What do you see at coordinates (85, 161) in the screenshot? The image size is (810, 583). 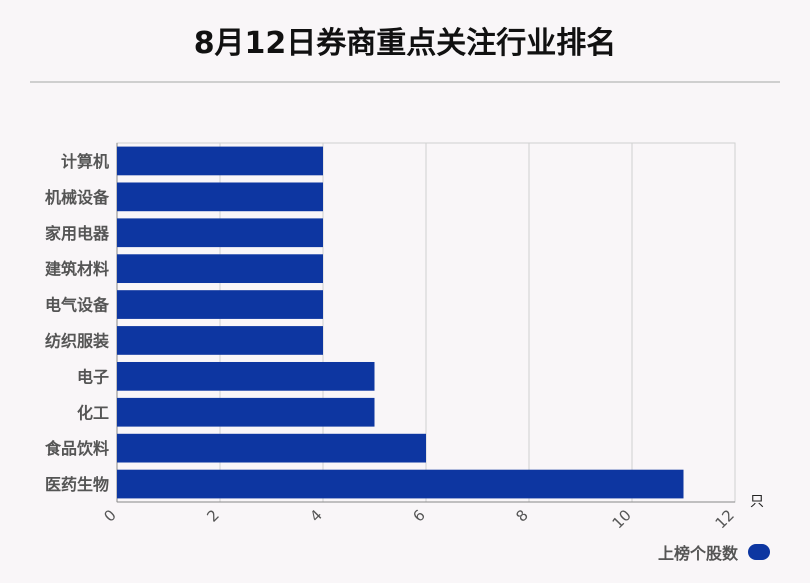 I see `y-category-label: 计算机` at bounding box center [85, 161].